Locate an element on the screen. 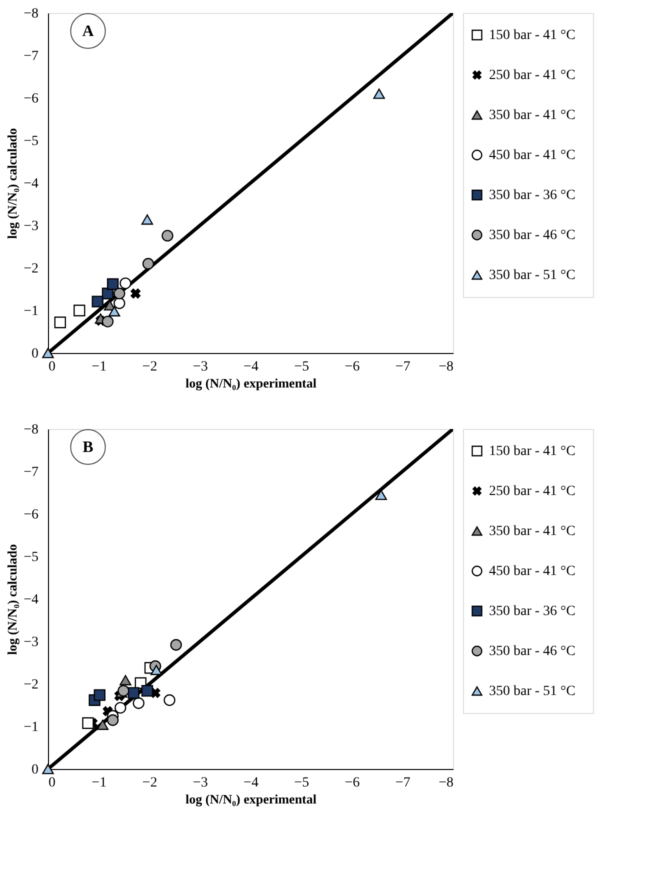  annotation: A is located at coordinates (88, 31).